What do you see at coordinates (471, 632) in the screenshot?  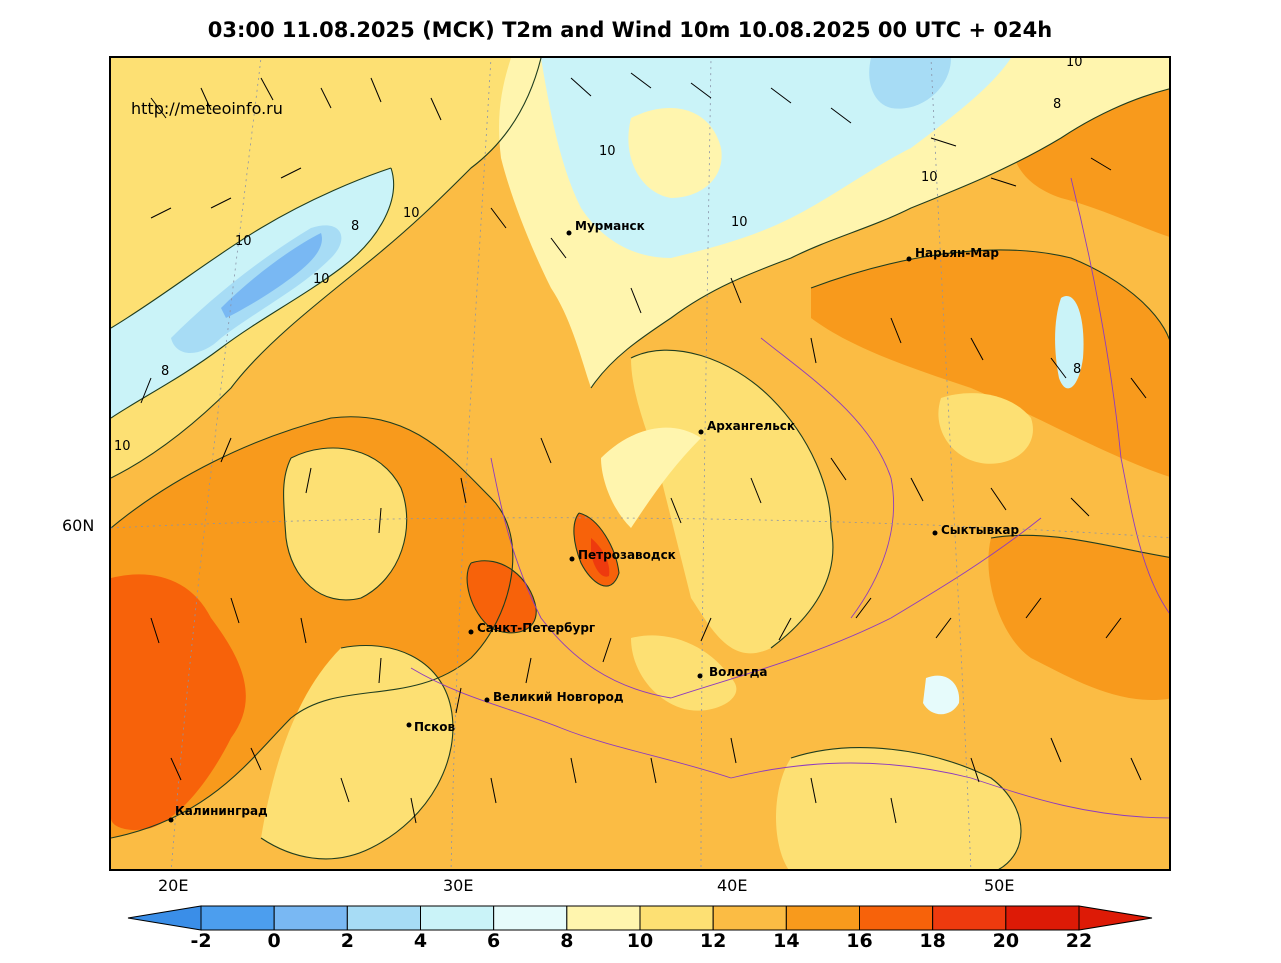 I see `city-marker-saint-petersburg` at bounding box center [471, 632].